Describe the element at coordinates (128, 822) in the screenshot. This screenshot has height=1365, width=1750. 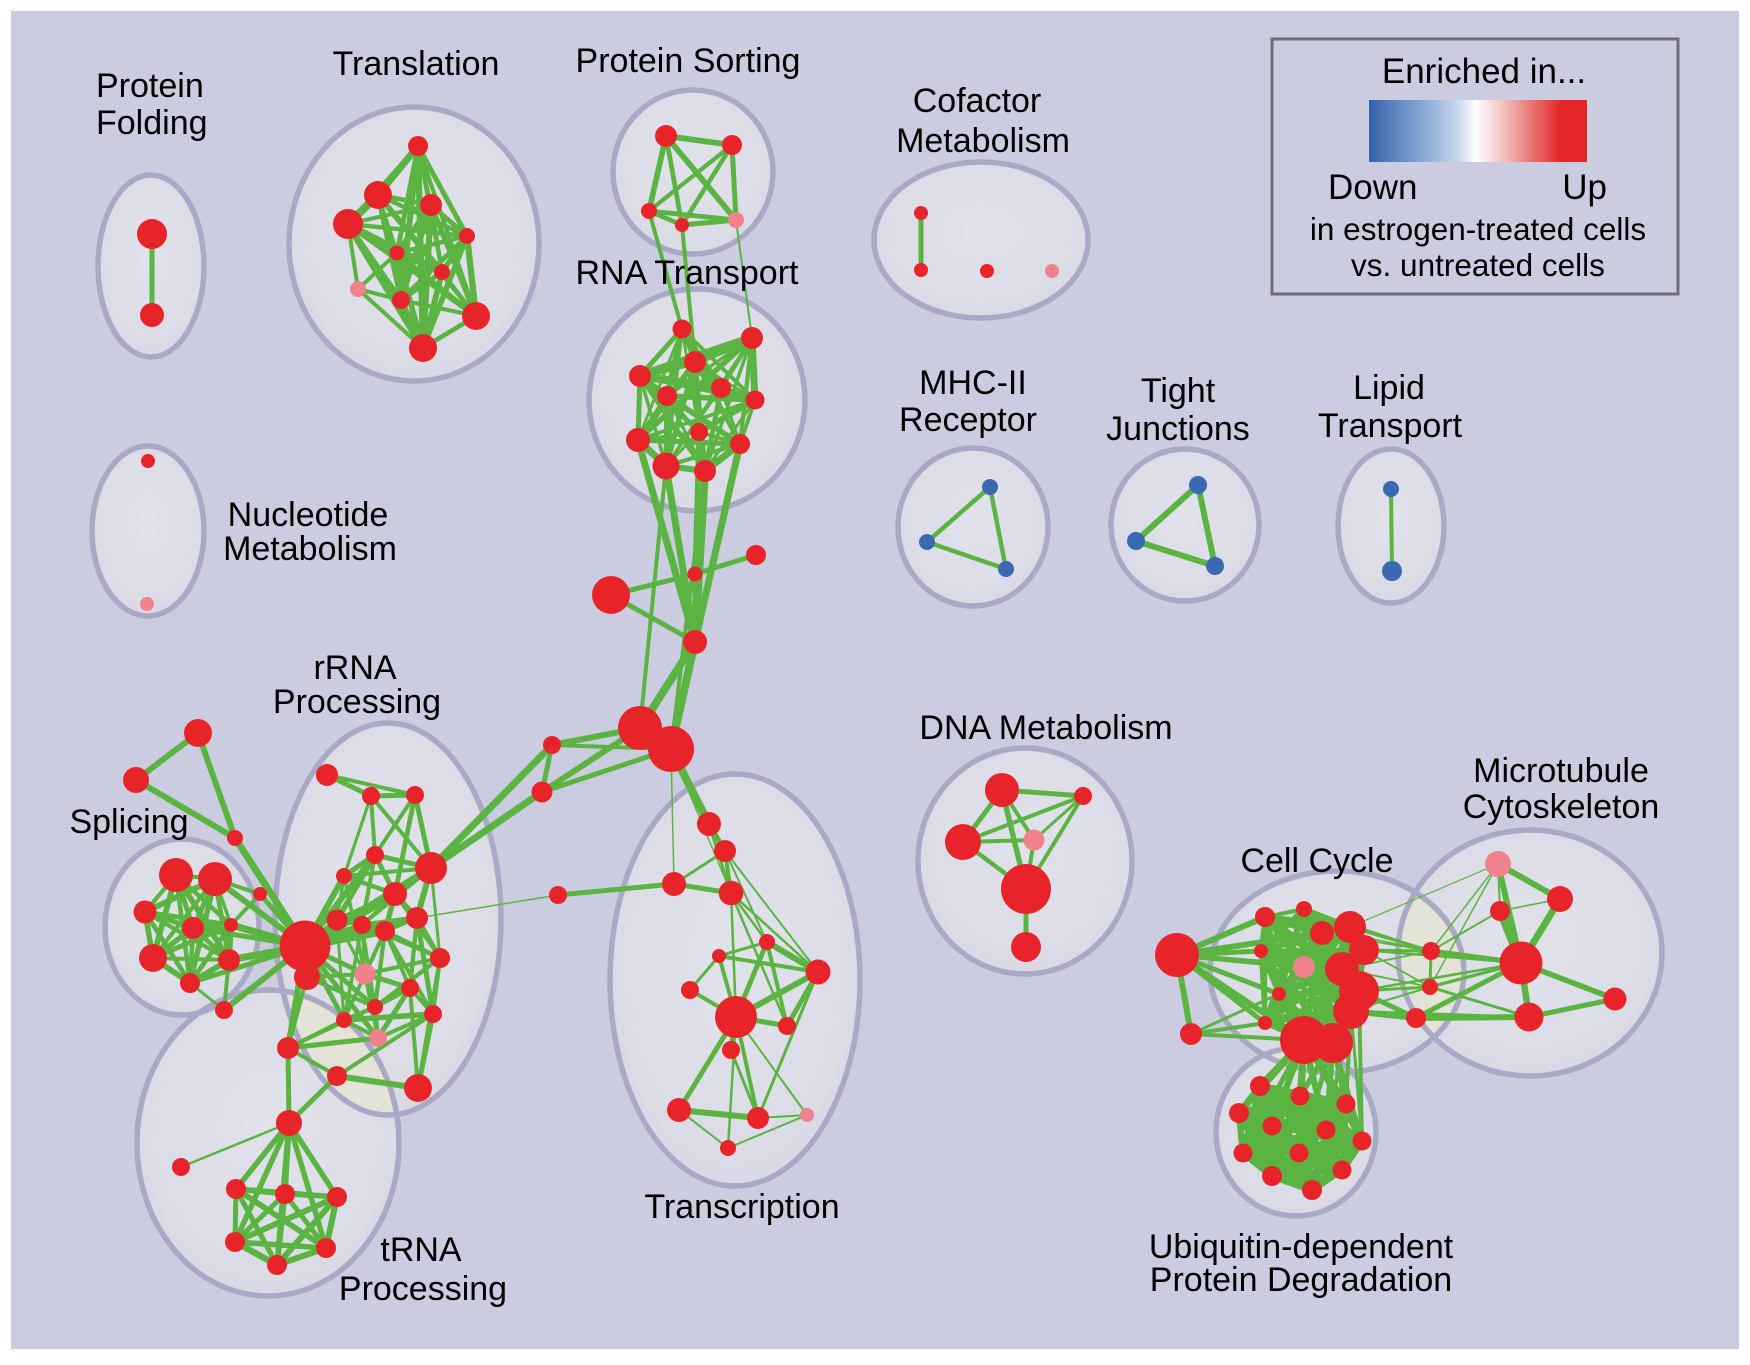
I see `svg-text: Splicing` at that location.